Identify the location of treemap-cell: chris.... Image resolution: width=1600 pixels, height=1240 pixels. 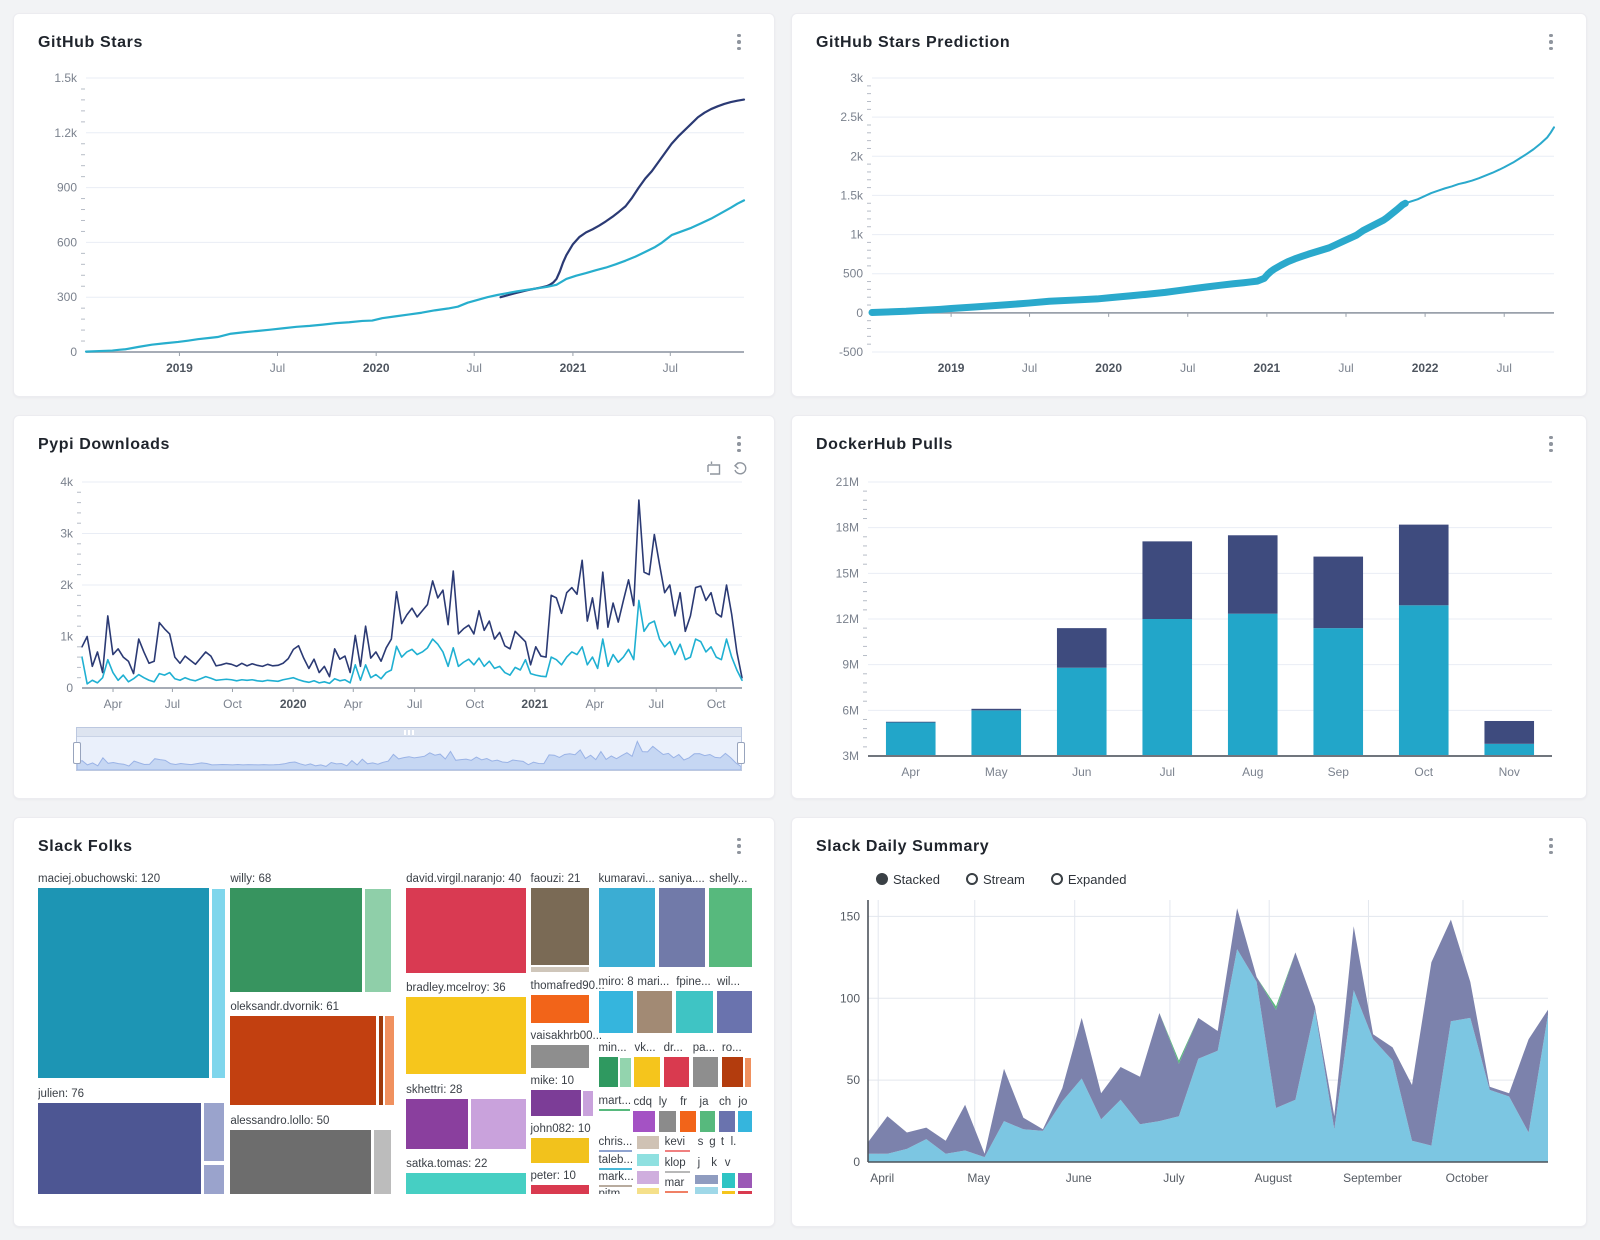
(615, 1144).